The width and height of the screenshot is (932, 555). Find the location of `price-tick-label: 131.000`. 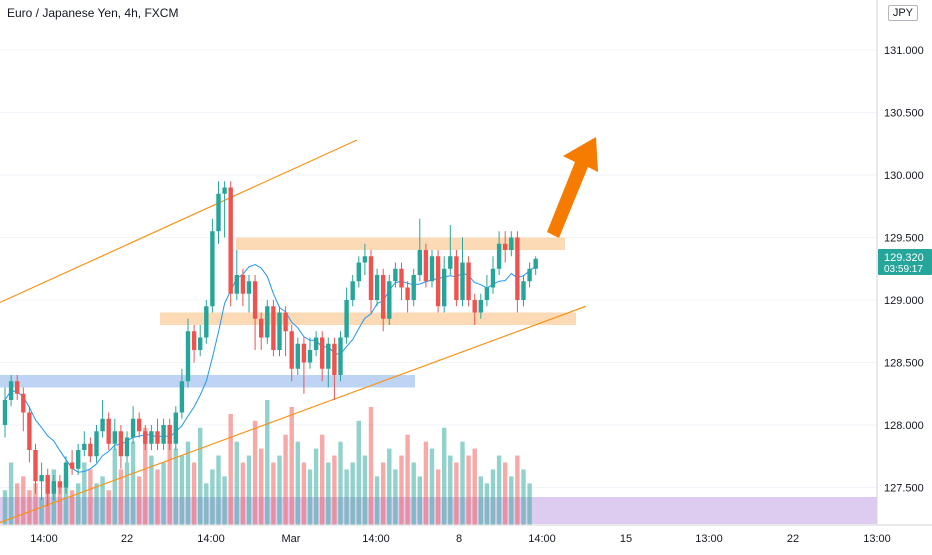

price-tick-label: 131.000 is located at coordinates (904, 51).